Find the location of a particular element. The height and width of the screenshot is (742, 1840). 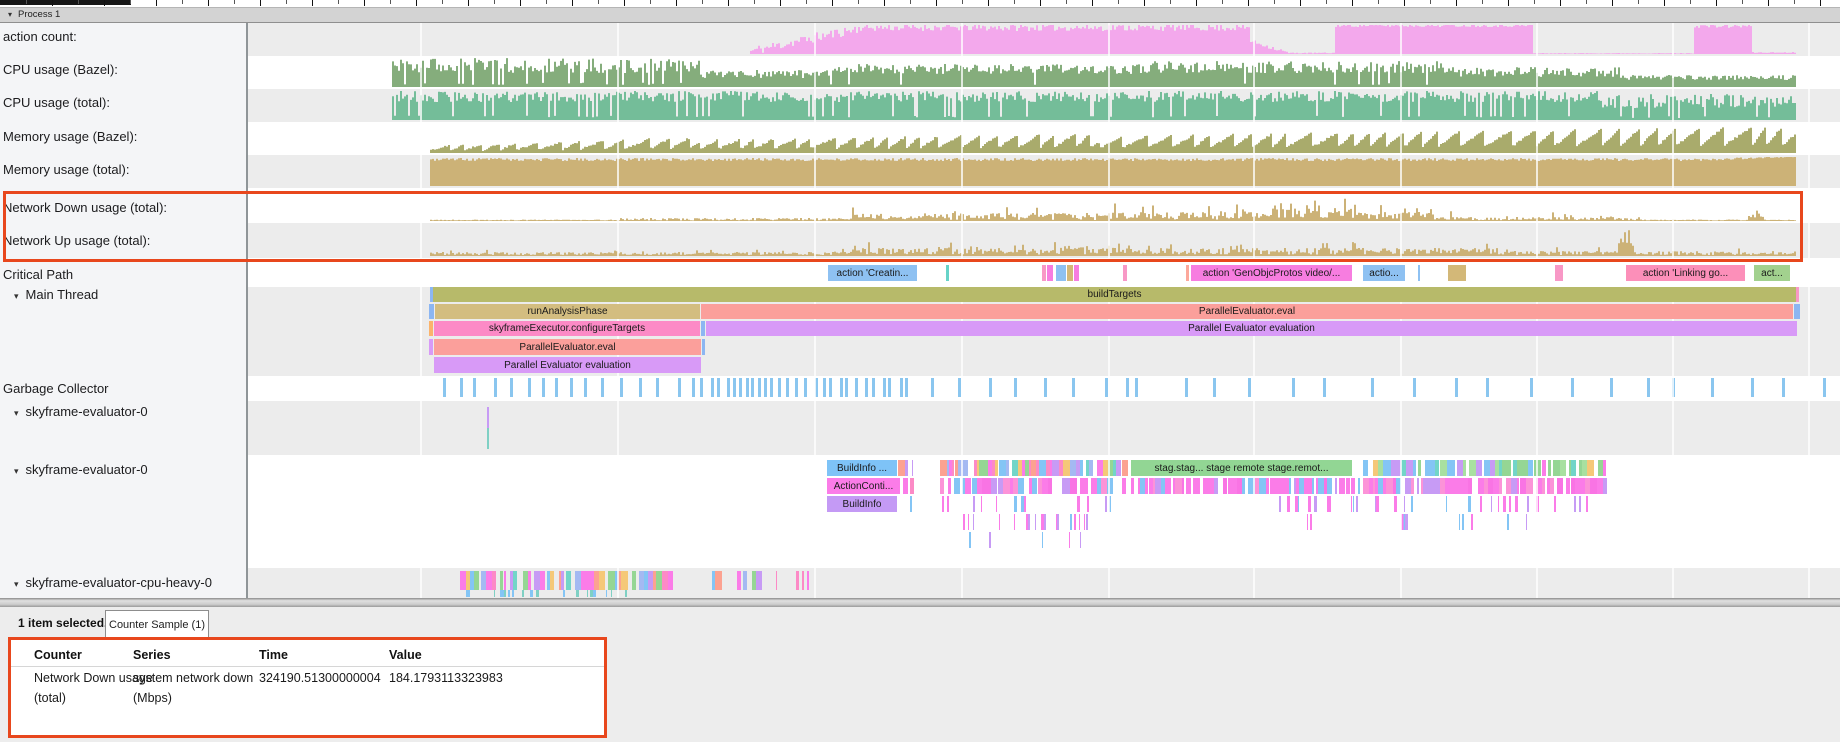

sidebar-track-label-9: Garbage Collector is located at coordinates (56, 388).